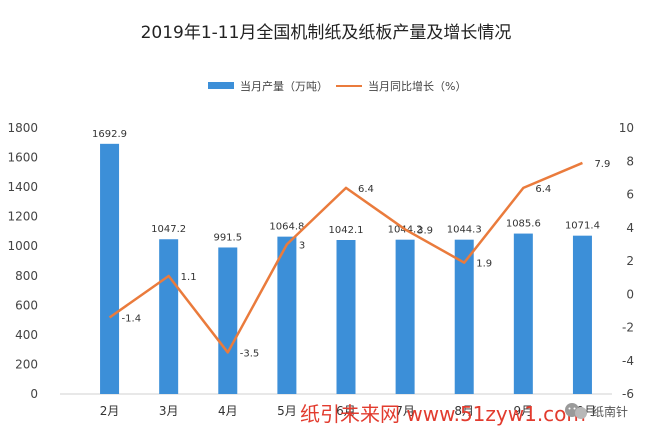 The width and height of the screenshot is (652, 440). I want to click on y-right-tick-1: -4, so click(628, 361).